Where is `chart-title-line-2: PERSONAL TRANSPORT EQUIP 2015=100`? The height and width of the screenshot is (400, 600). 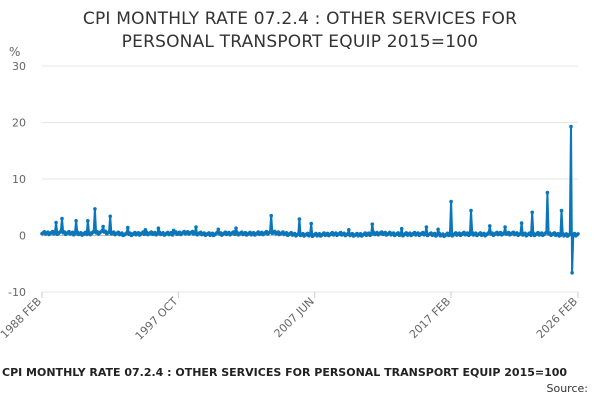 chart-title-line-2: PERSONAL TRANSPORT EQUIP 2015=100 is located at coordinates (300, 42).